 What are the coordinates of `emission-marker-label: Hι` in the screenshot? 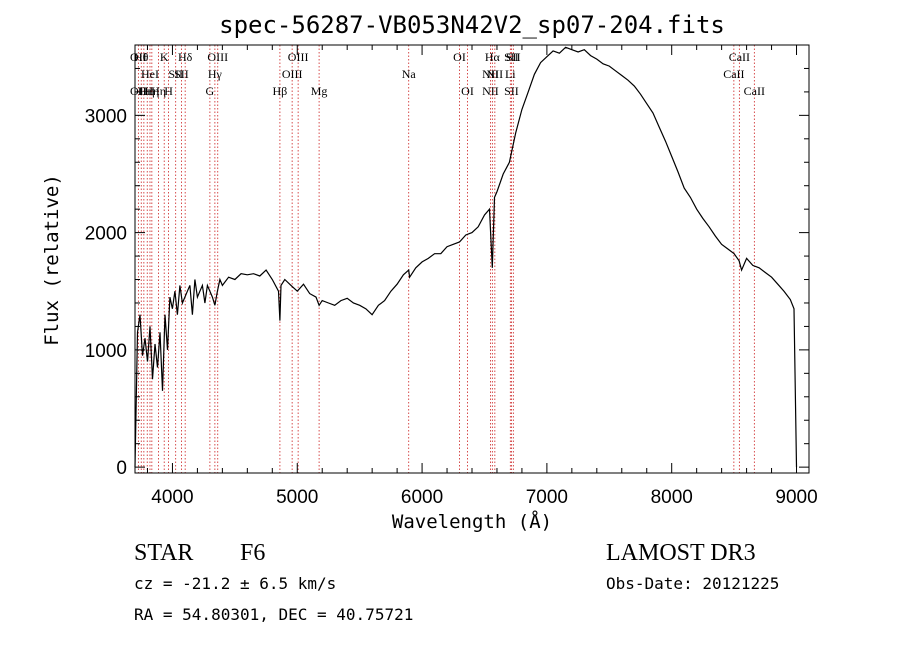 It's located at (144, 91).